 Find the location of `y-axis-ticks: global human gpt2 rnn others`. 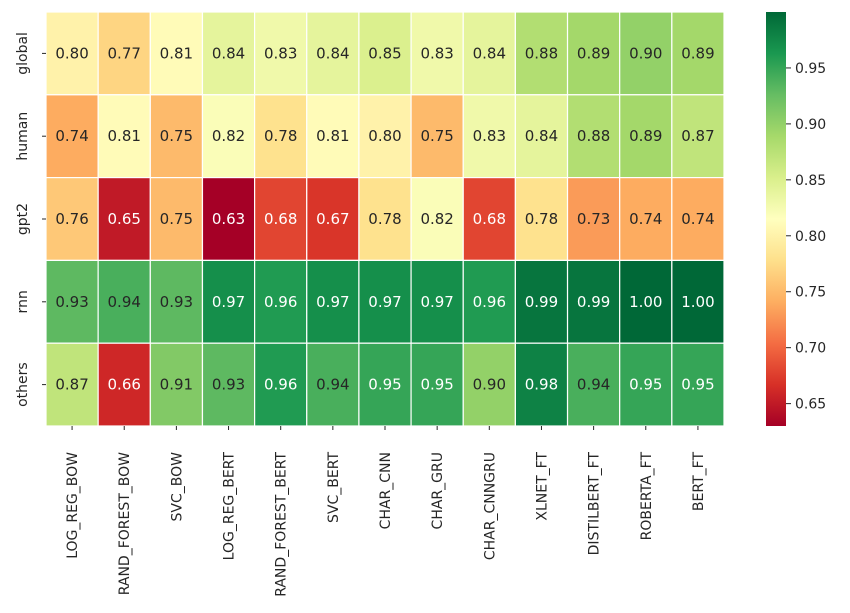

y-axis-ticks: global human gpt2 rnn others is located at coordinates (30, 219).